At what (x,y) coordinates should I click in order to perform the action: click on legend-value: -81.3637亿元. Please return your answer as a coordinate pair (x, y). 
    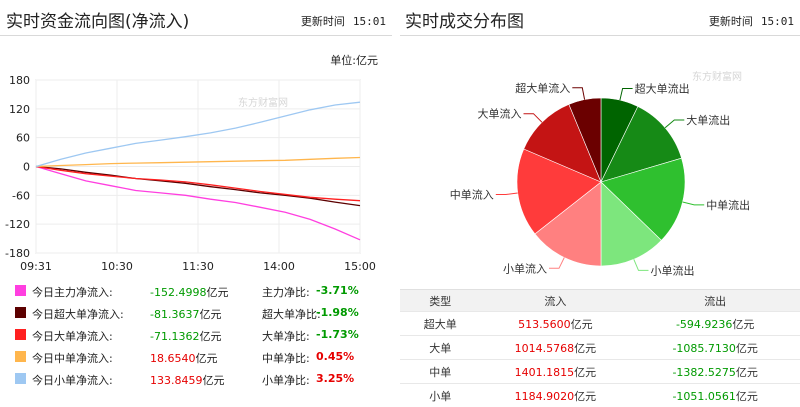
    Looking at the image, I should click on (185, 314).